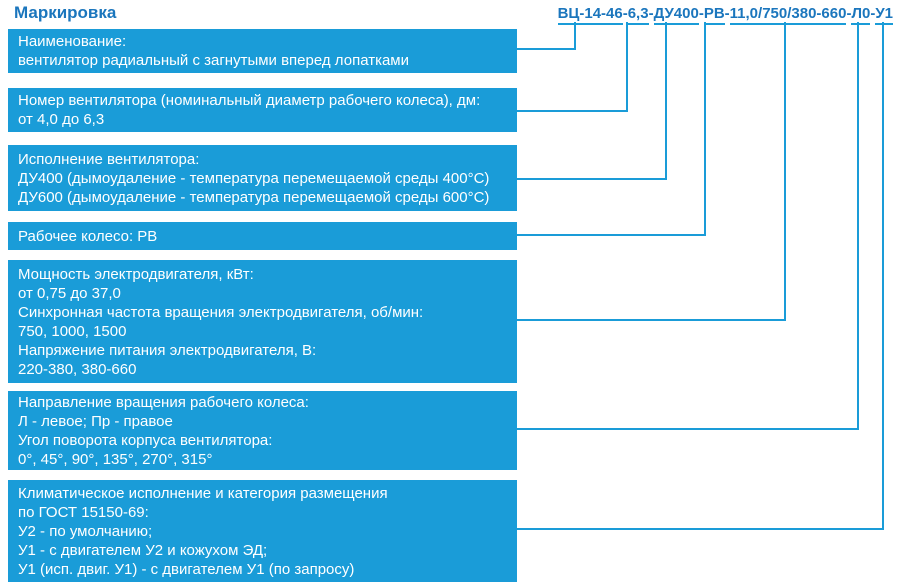 Image resolution: width=900 pixels, height=584 pixels. I want to click on connector-direction-horizontal, so click(688, 429).